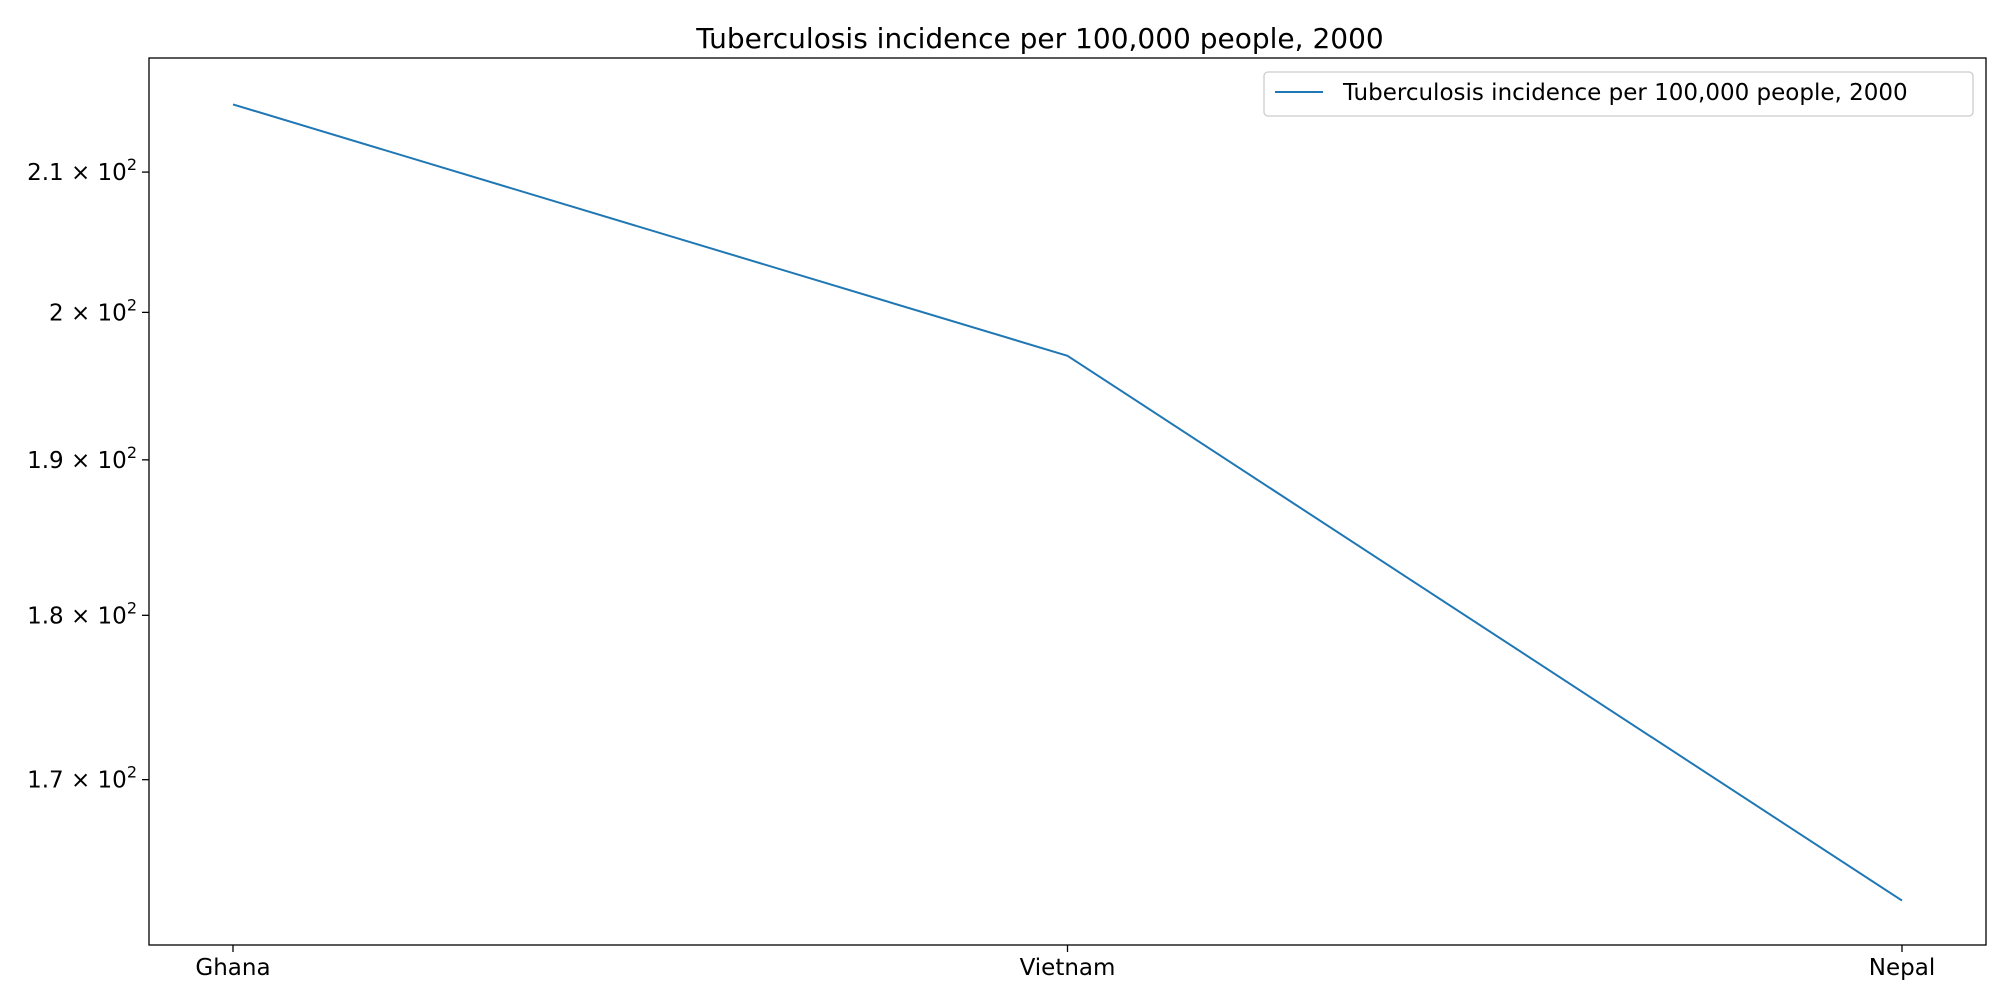  What do you see at coordinates (93, 310) in the screenshot?
I see `y-tick-label: 2 × 102` at bounding box center [93, 310].